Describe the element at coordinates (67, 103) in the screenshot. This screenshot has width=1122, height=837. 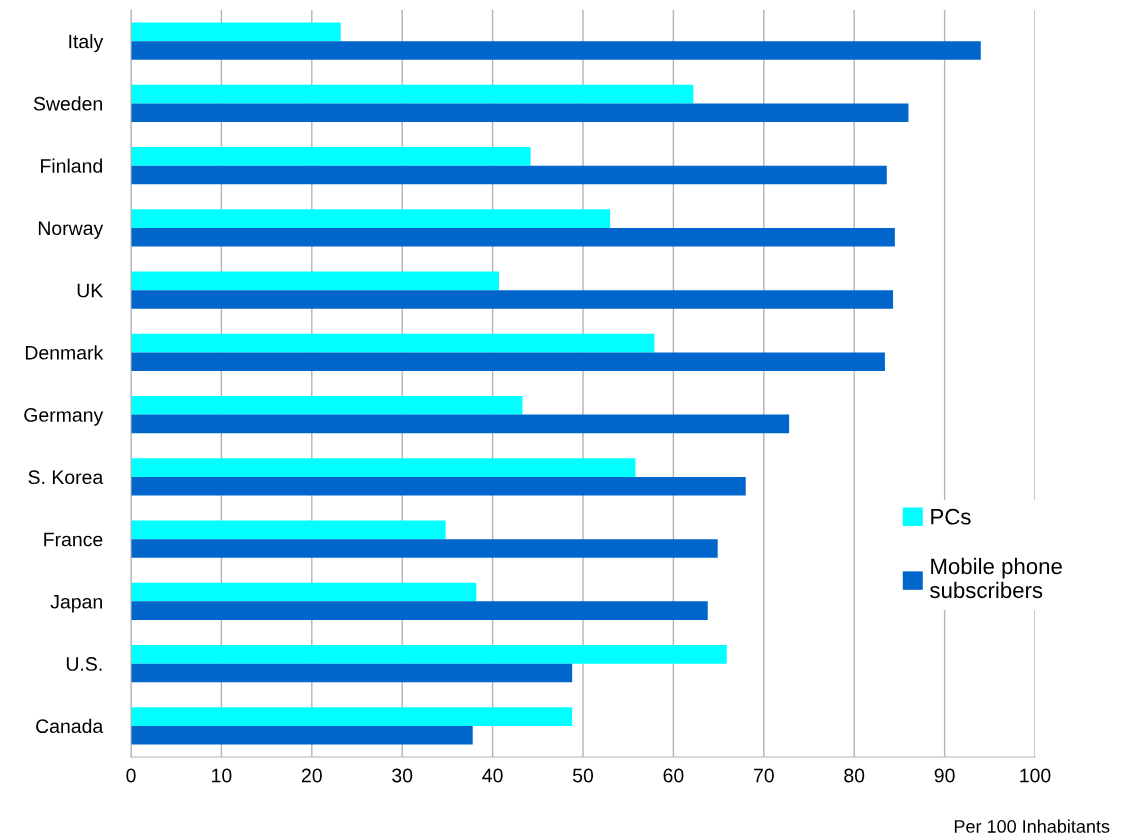
I see `y-tick-label: Sweden` at that location.